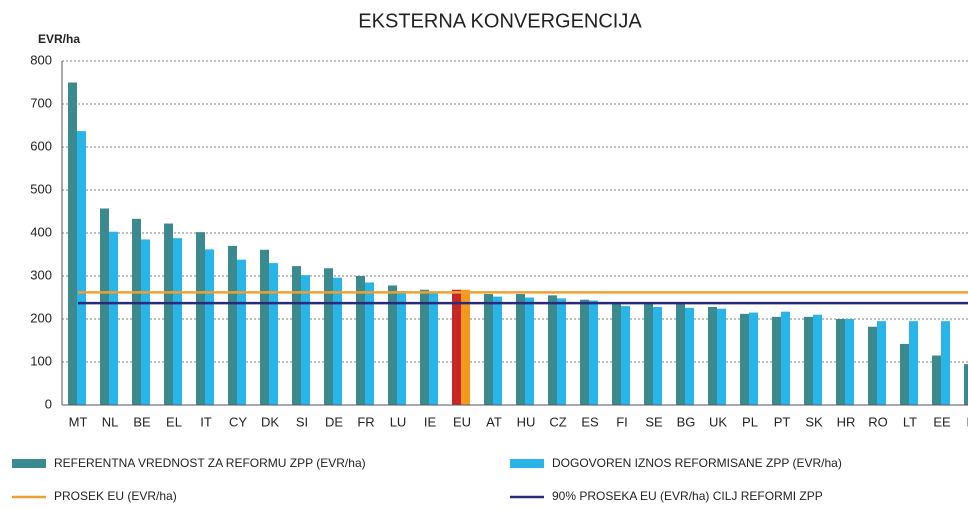  What do you see at coordinates (365, 421) in the screenshot?
I see `x-tick-label: FR` at bounding box center [365, 421].